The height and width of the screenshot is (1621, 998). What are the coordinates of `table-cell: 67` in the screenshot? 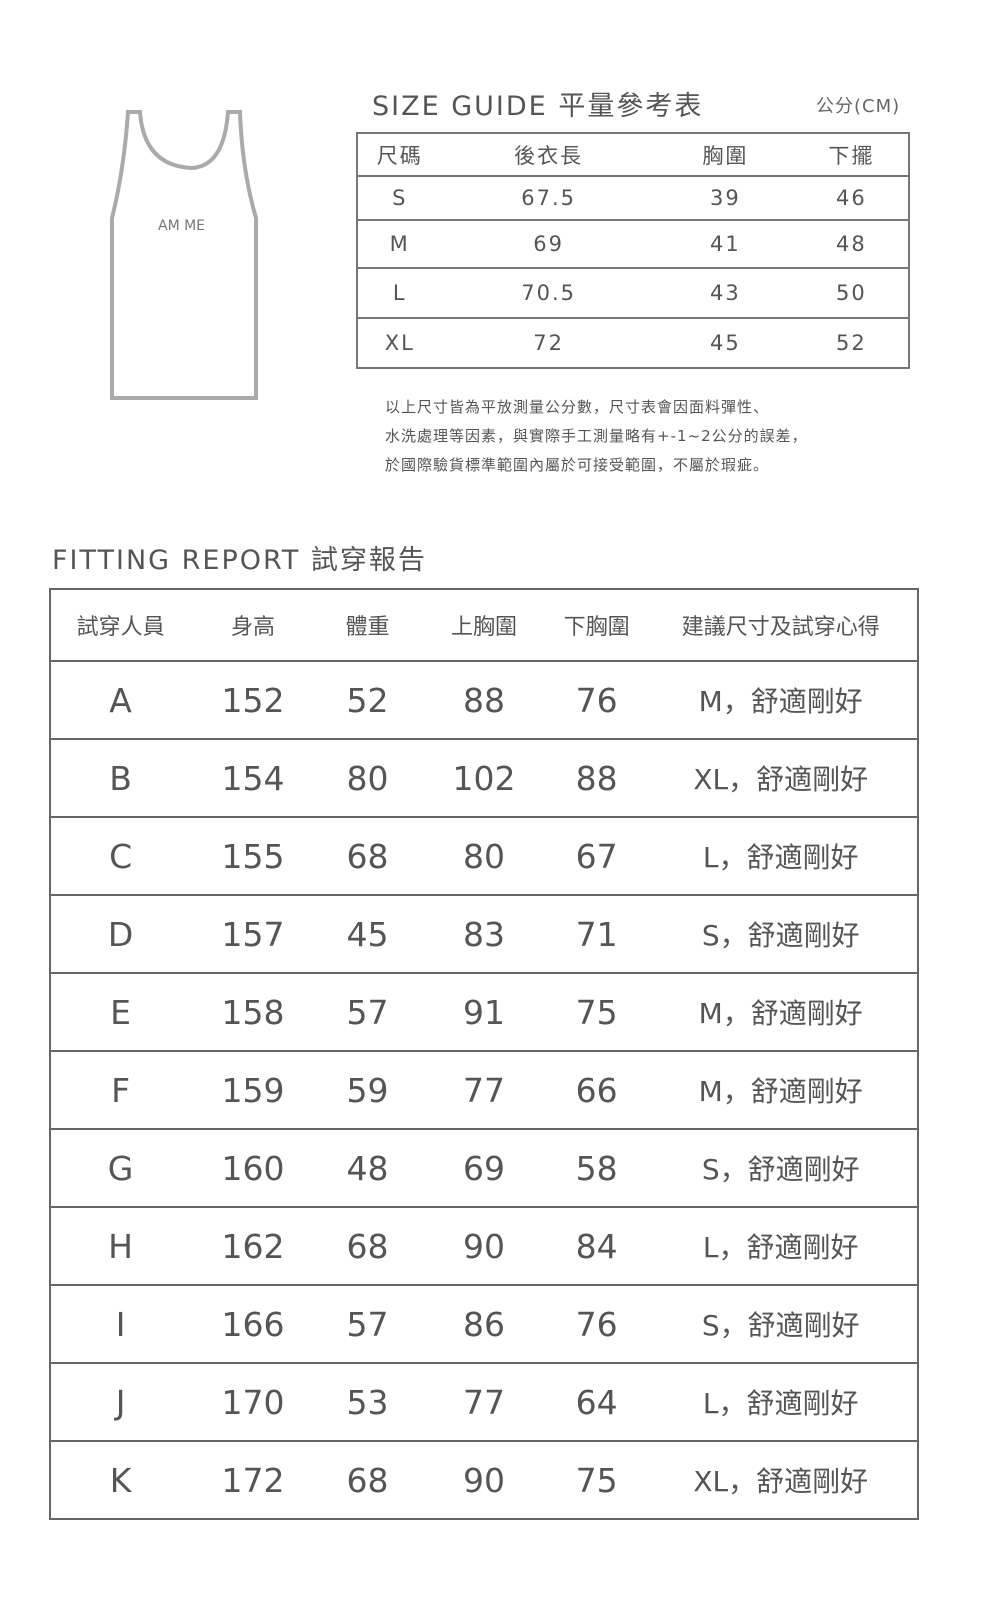 It's located at (596, 856).